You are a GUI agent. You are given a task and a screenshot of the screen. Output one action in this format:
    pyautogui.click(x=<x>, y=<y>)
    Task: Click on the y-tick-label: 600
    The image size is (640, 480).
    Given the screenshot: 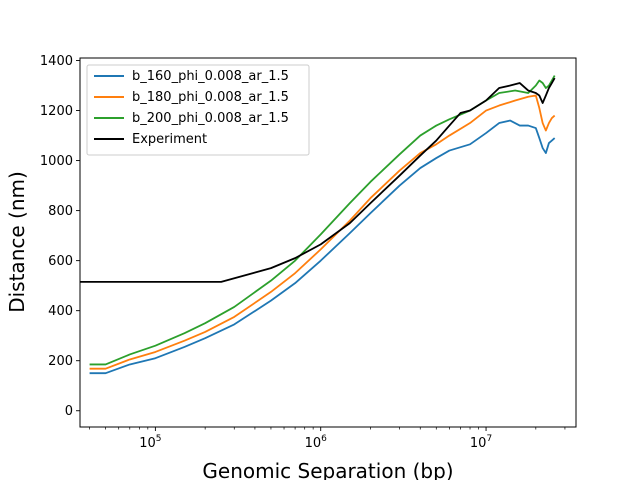 What is the action you would take?
    pyautogui.click(x=60, y=261)
    